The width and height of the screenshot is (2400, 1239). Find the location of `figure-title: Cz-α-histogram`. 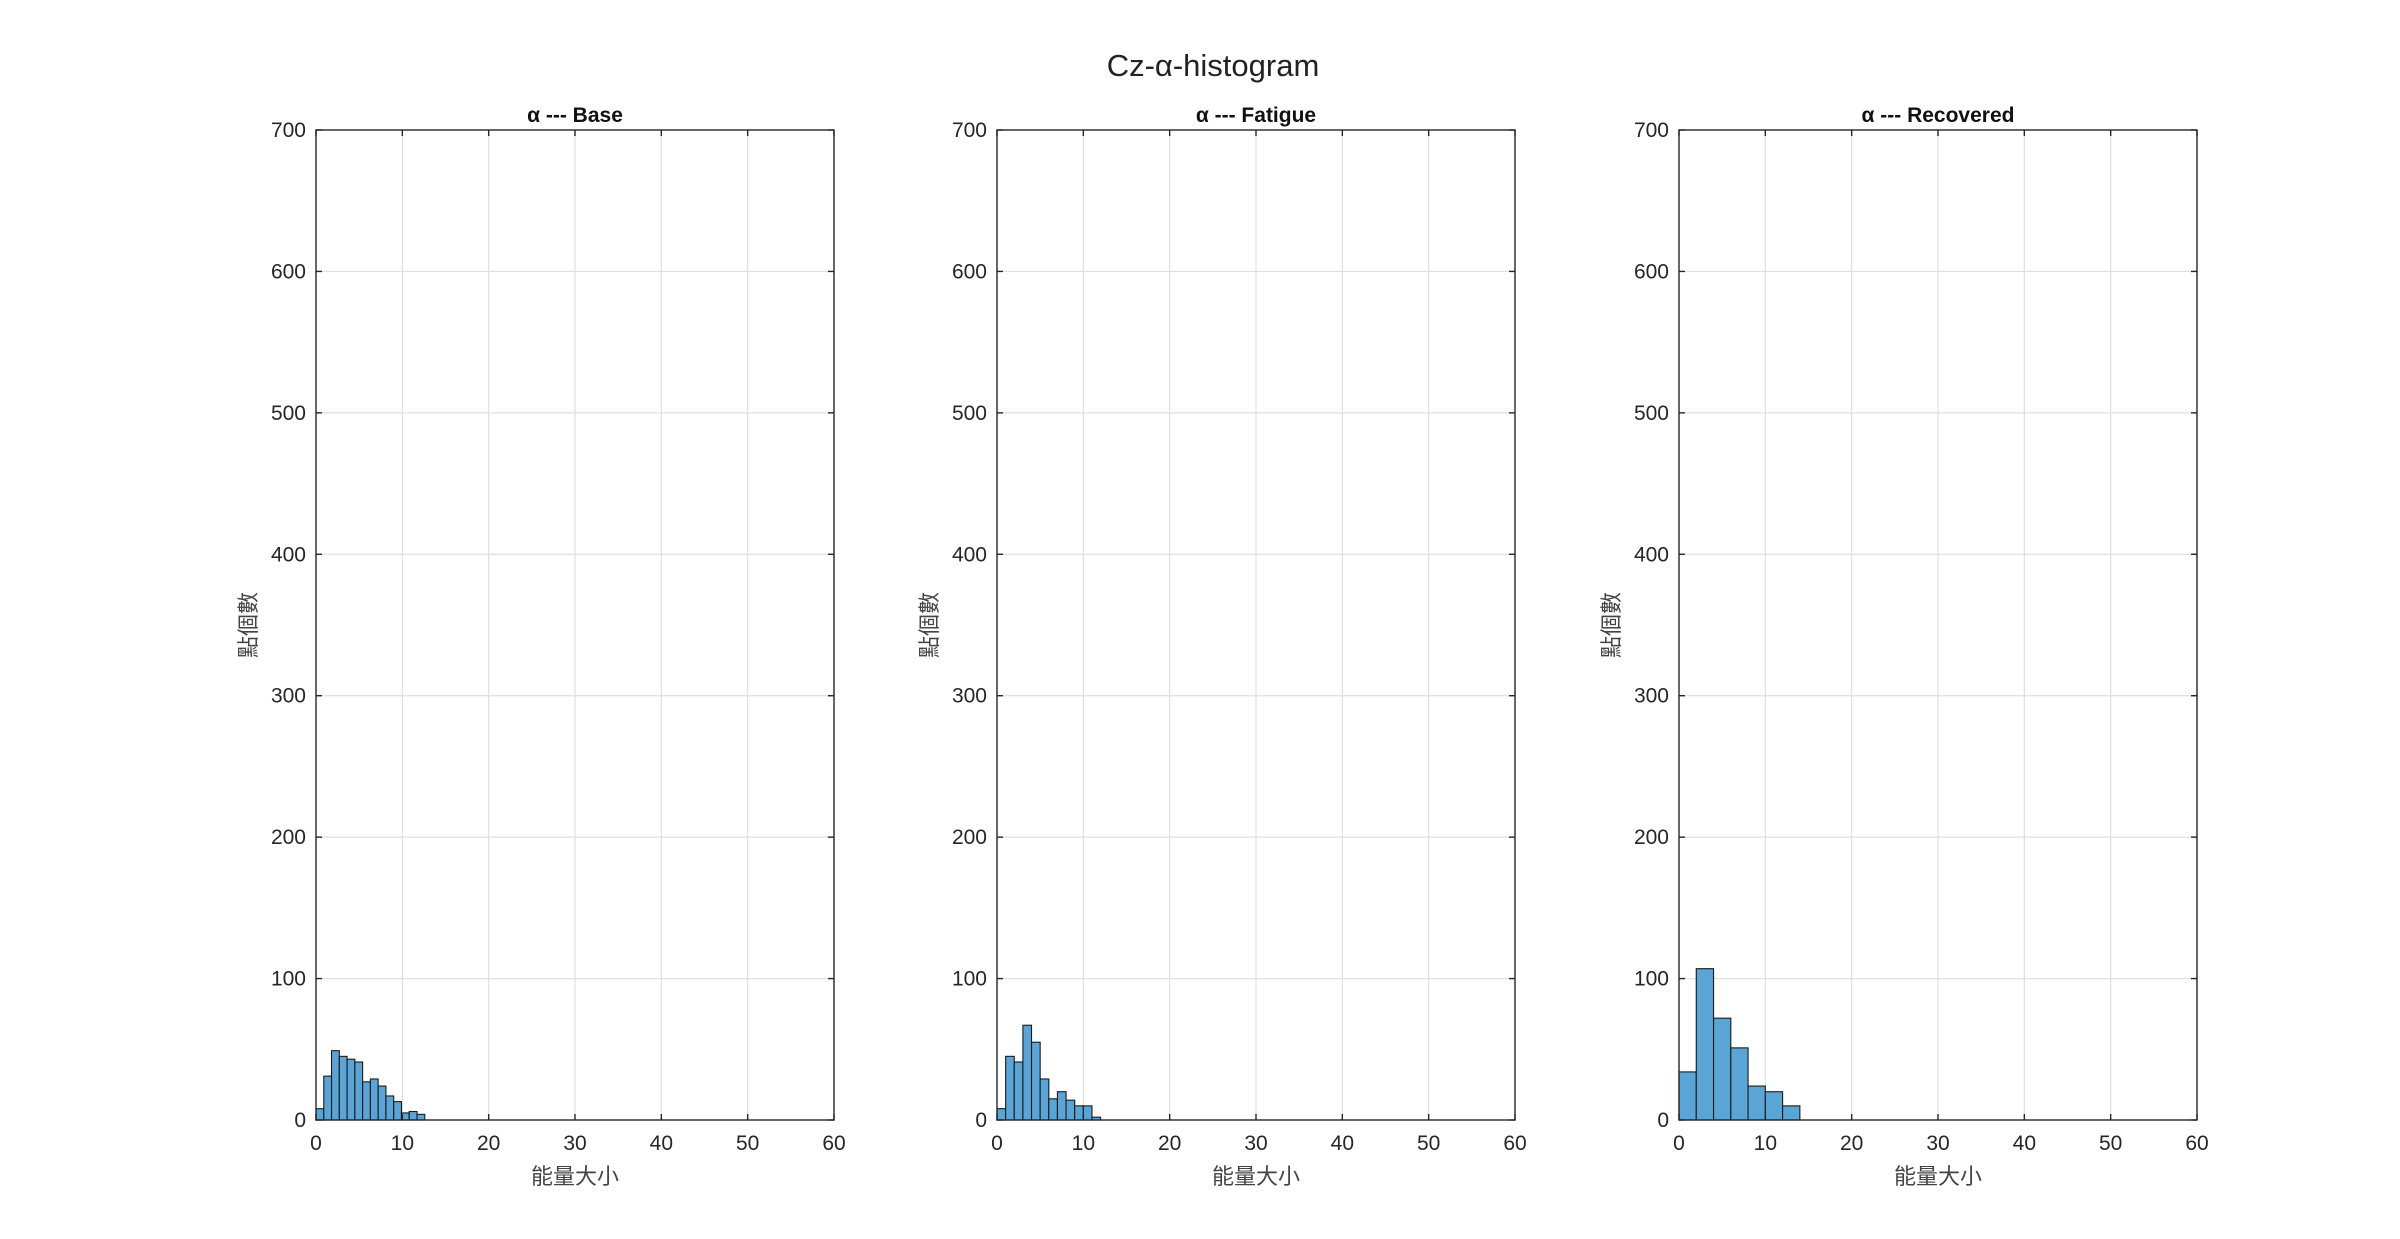

figure-title: Cz-α-histogram is located at coordinates (1213, 65).